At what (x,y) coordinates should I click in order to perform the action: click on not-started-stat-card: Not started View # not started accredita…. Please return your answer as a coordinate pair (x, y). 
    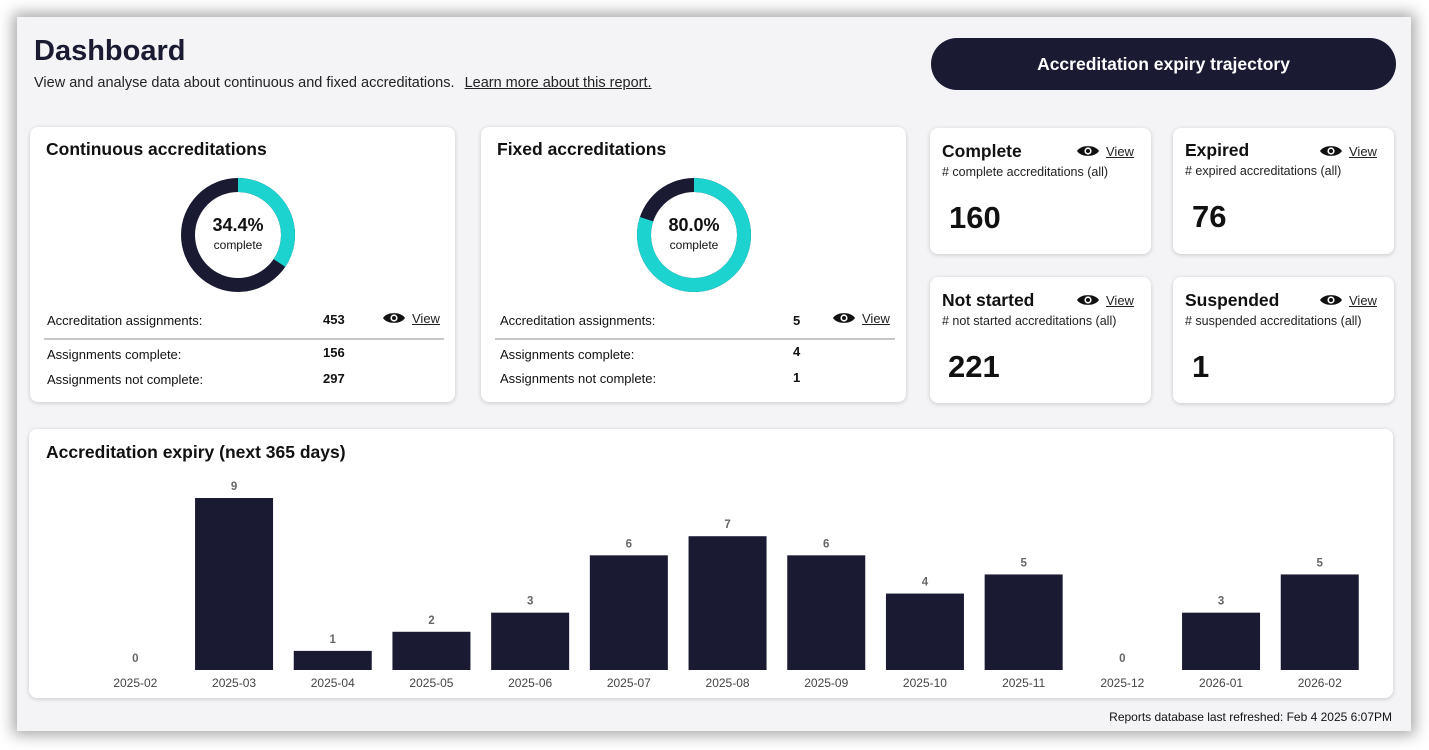
    Looking at the image, I should click on (1040, 340).